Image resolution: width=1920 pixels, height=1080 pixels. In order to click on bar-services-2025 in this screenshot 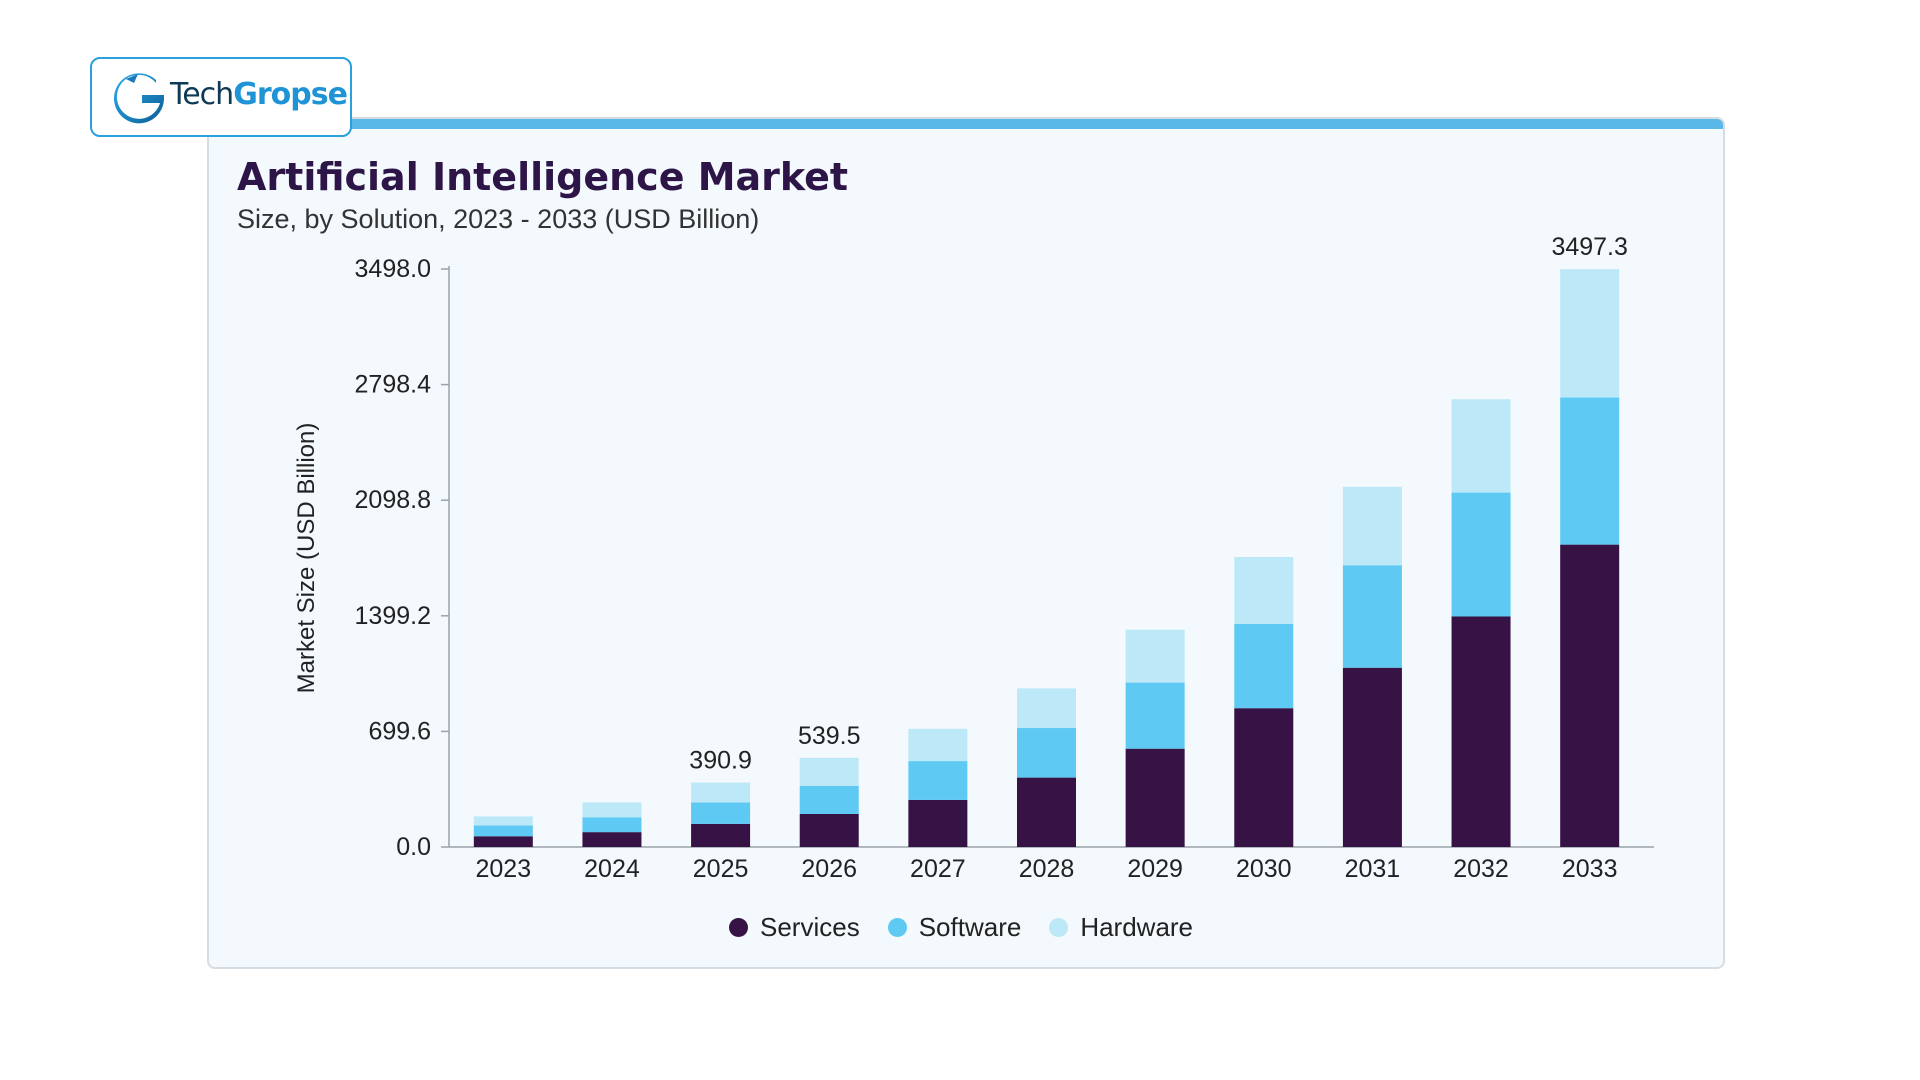, I will do `click(721, 835)`.